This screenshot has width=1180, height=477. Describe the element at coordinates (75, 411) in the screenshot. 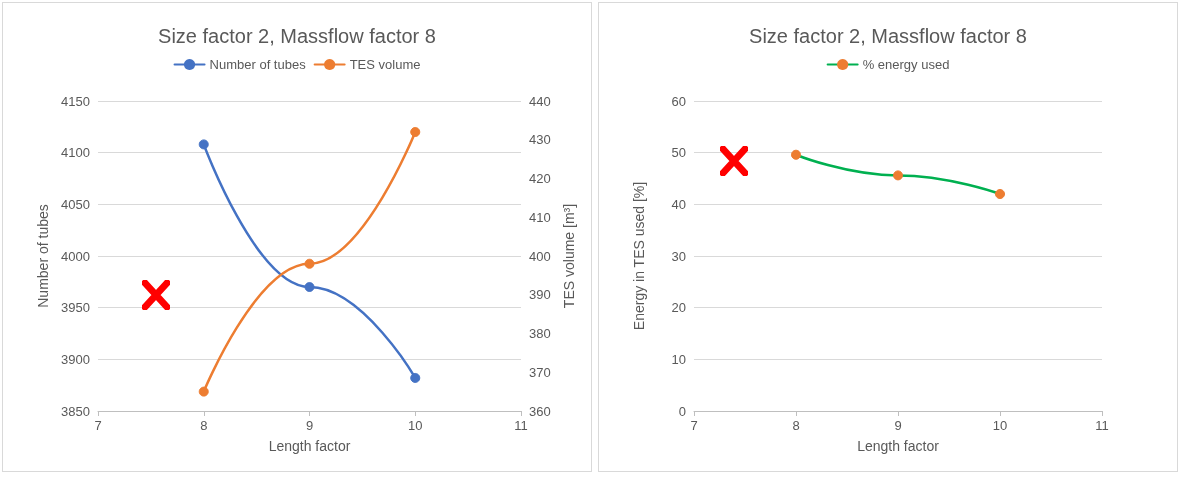

I see `y-tick-label: 3850` at that location.